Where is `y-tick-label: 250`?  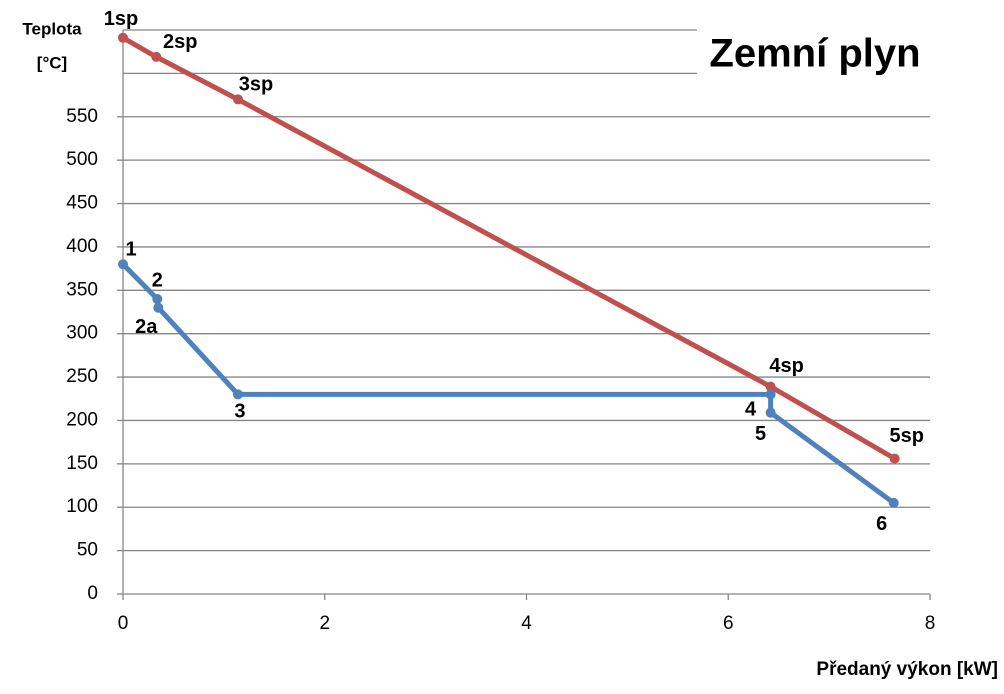 y-tick-label: 250 is located at coordinates (82, 376).